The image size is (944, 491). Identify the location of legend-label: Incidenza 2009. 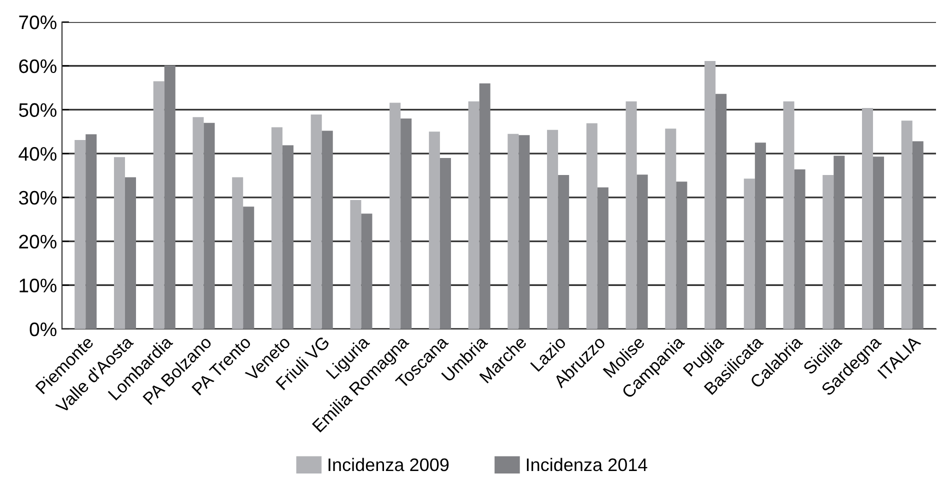
(388, 465).